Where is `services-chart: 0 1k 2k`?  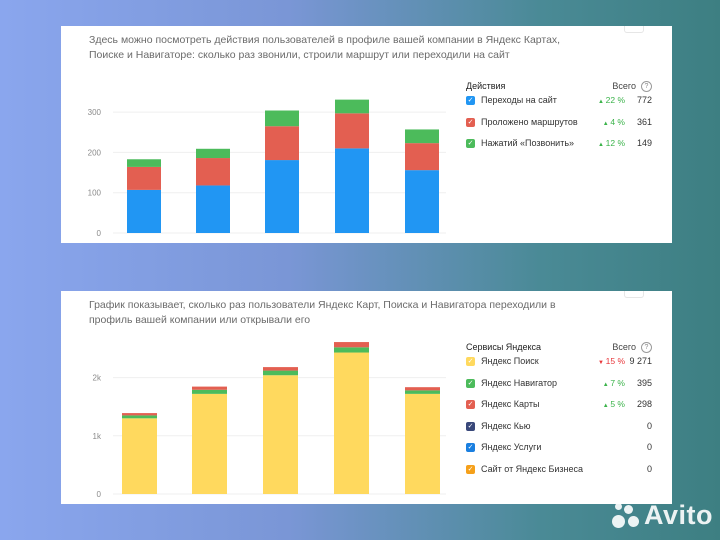 services-chart: 0 1k 2k is located at coordinates (269, 420).